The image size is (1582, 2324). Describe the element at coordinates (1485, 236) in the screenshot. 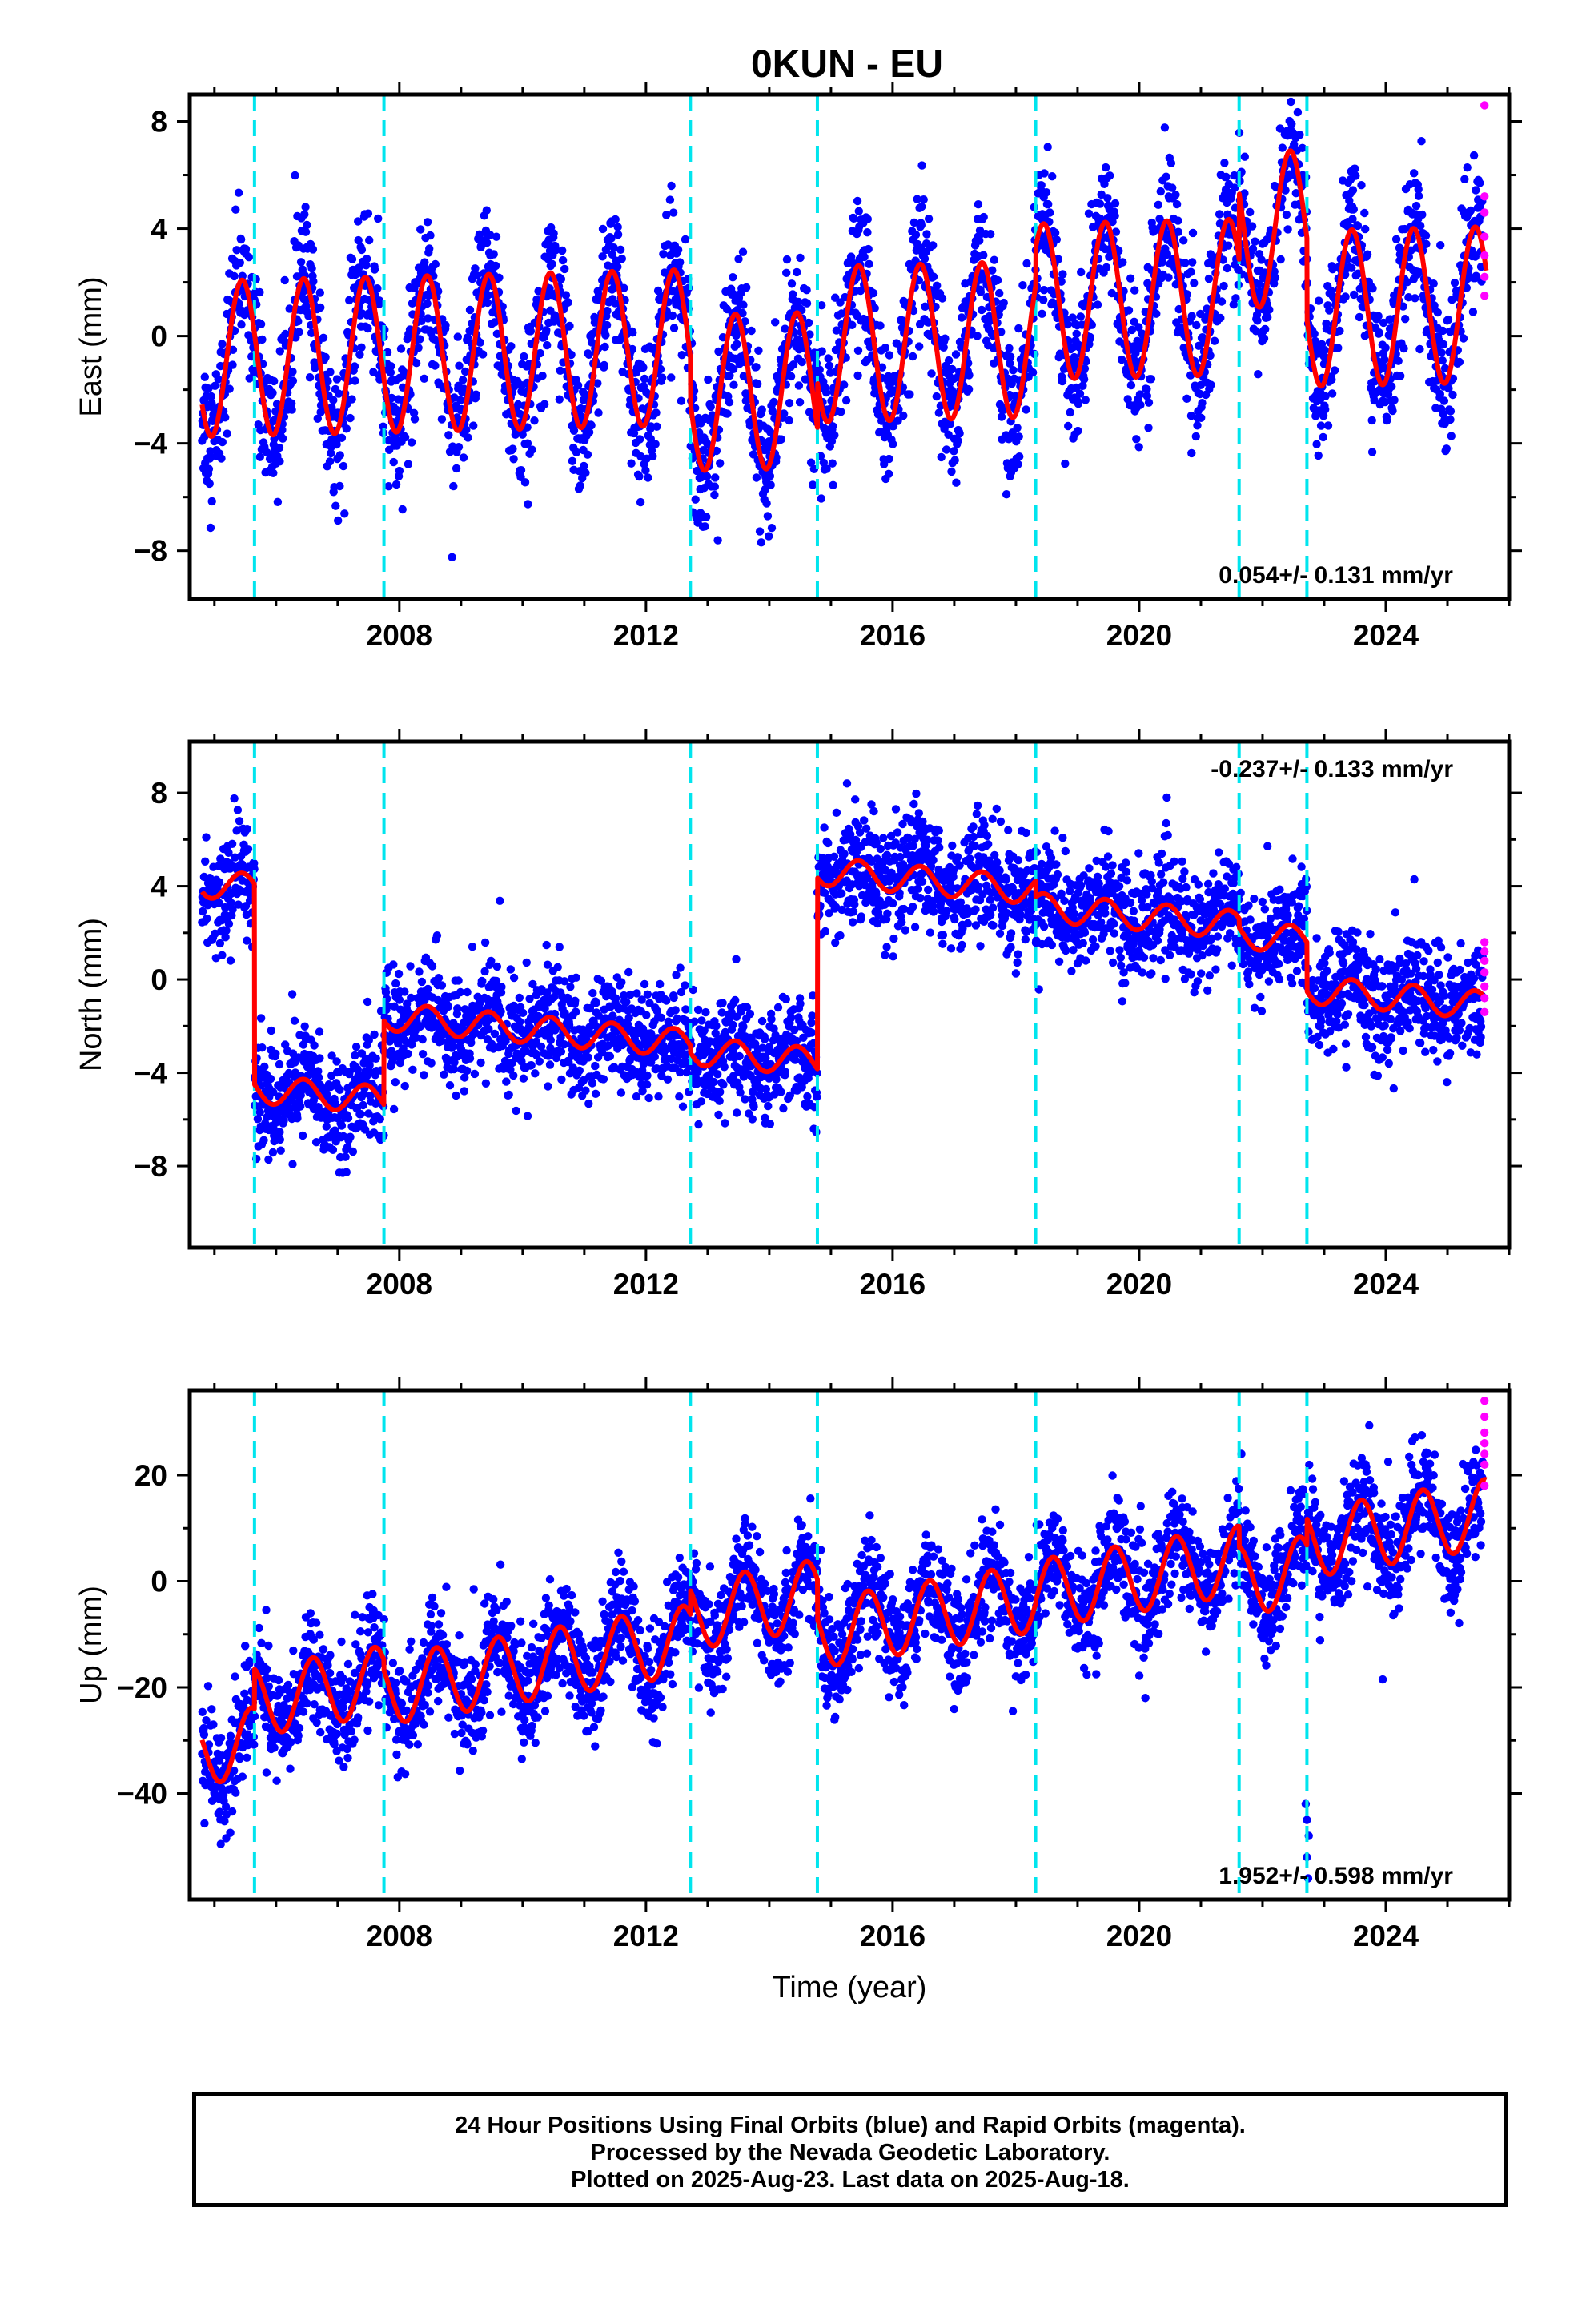

I see `east-rapid-orbit-point` at that location.